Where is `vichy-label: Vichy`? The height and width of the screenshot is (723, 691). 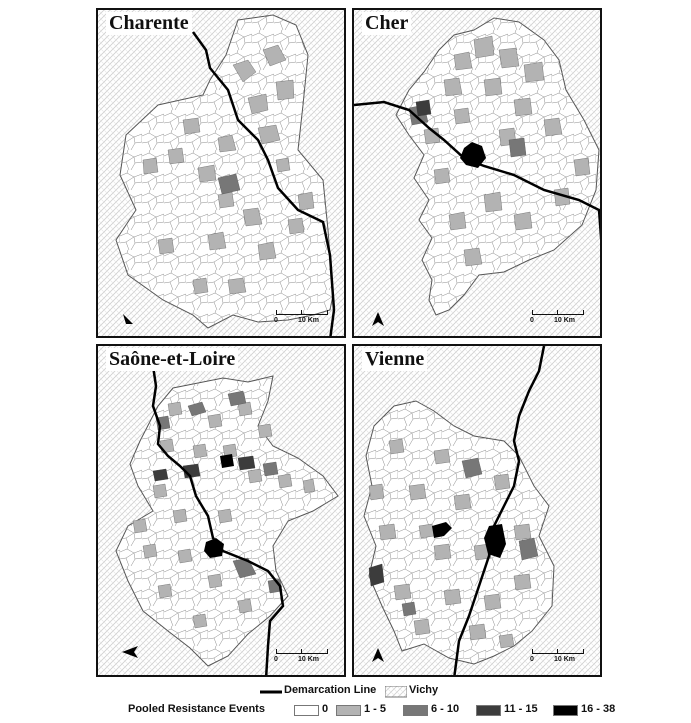
vichy-label: Vichy is located at coordinates (424, 690).